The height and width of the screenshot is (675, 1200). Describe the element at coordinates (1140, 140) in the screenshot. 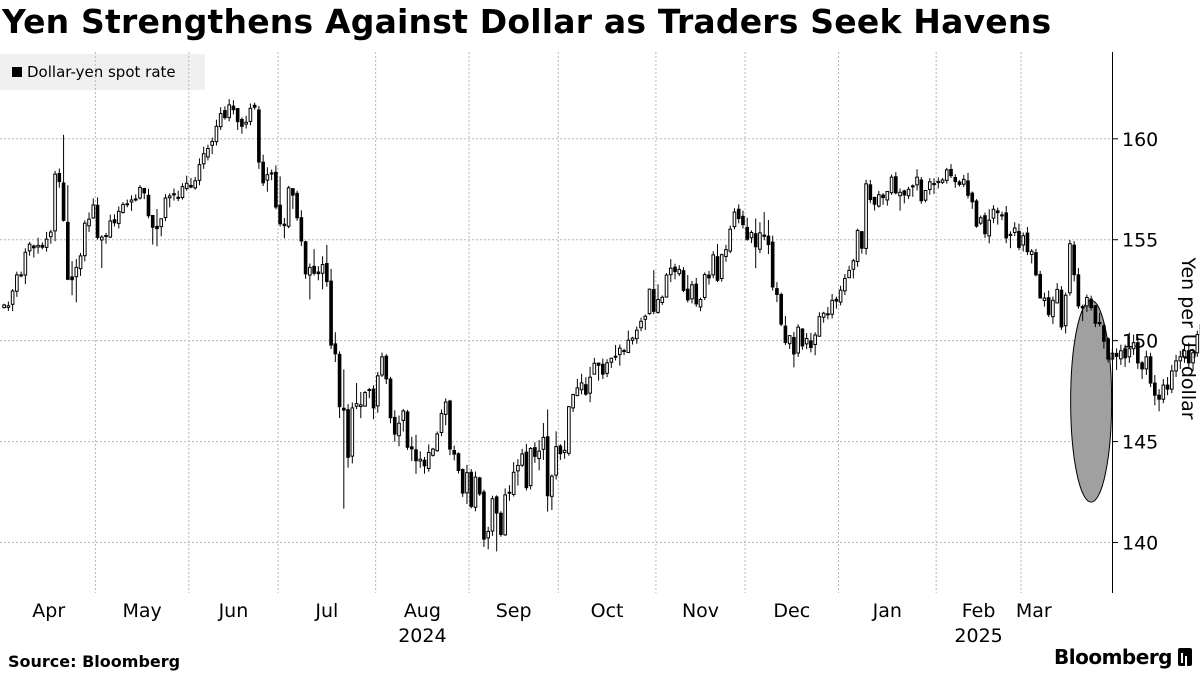

I see `y-tick-label: 160` at that location.